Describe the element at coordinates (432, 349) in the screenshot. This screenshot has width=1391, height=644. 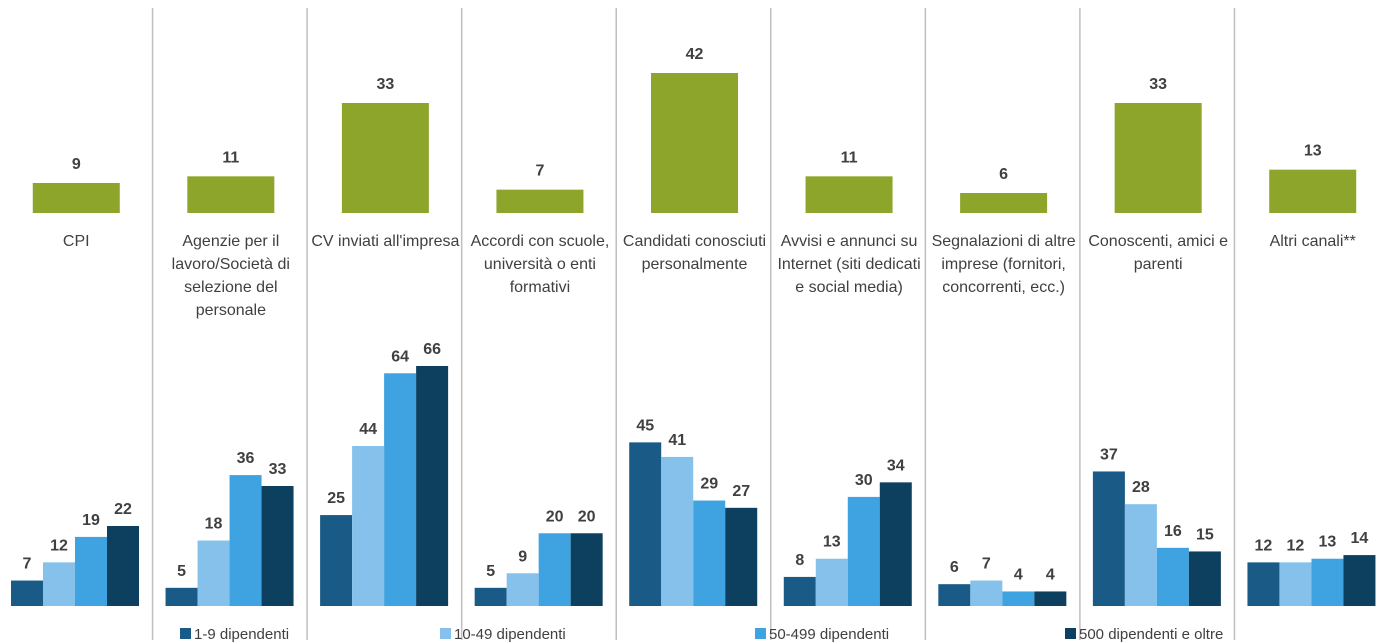
I see `value-label: 66` at that location.